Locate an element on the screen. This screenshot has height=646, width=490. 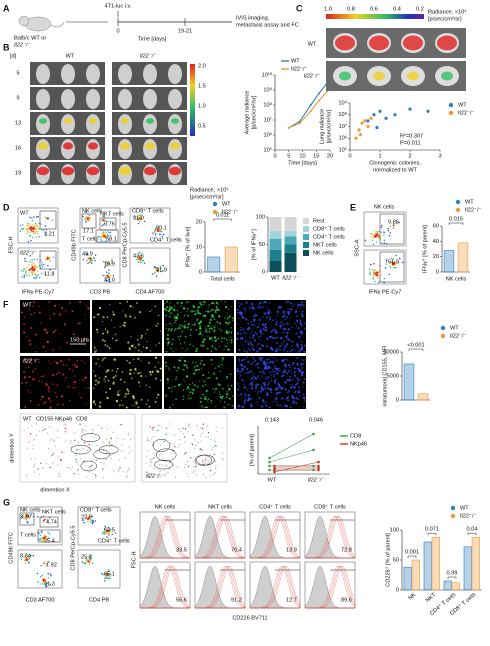
label: 9.86 is located at coordinates (393, 222).